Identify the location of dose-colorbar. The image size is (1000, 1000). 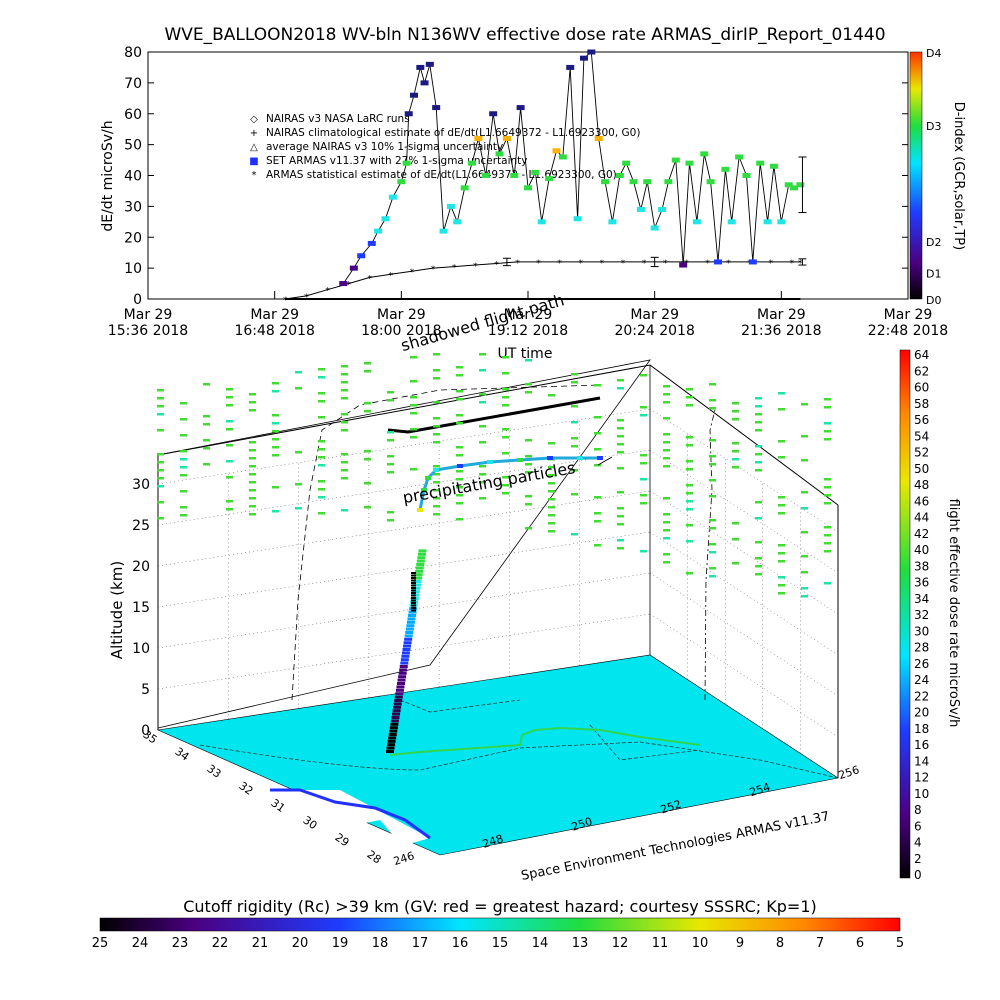
(905, 614).